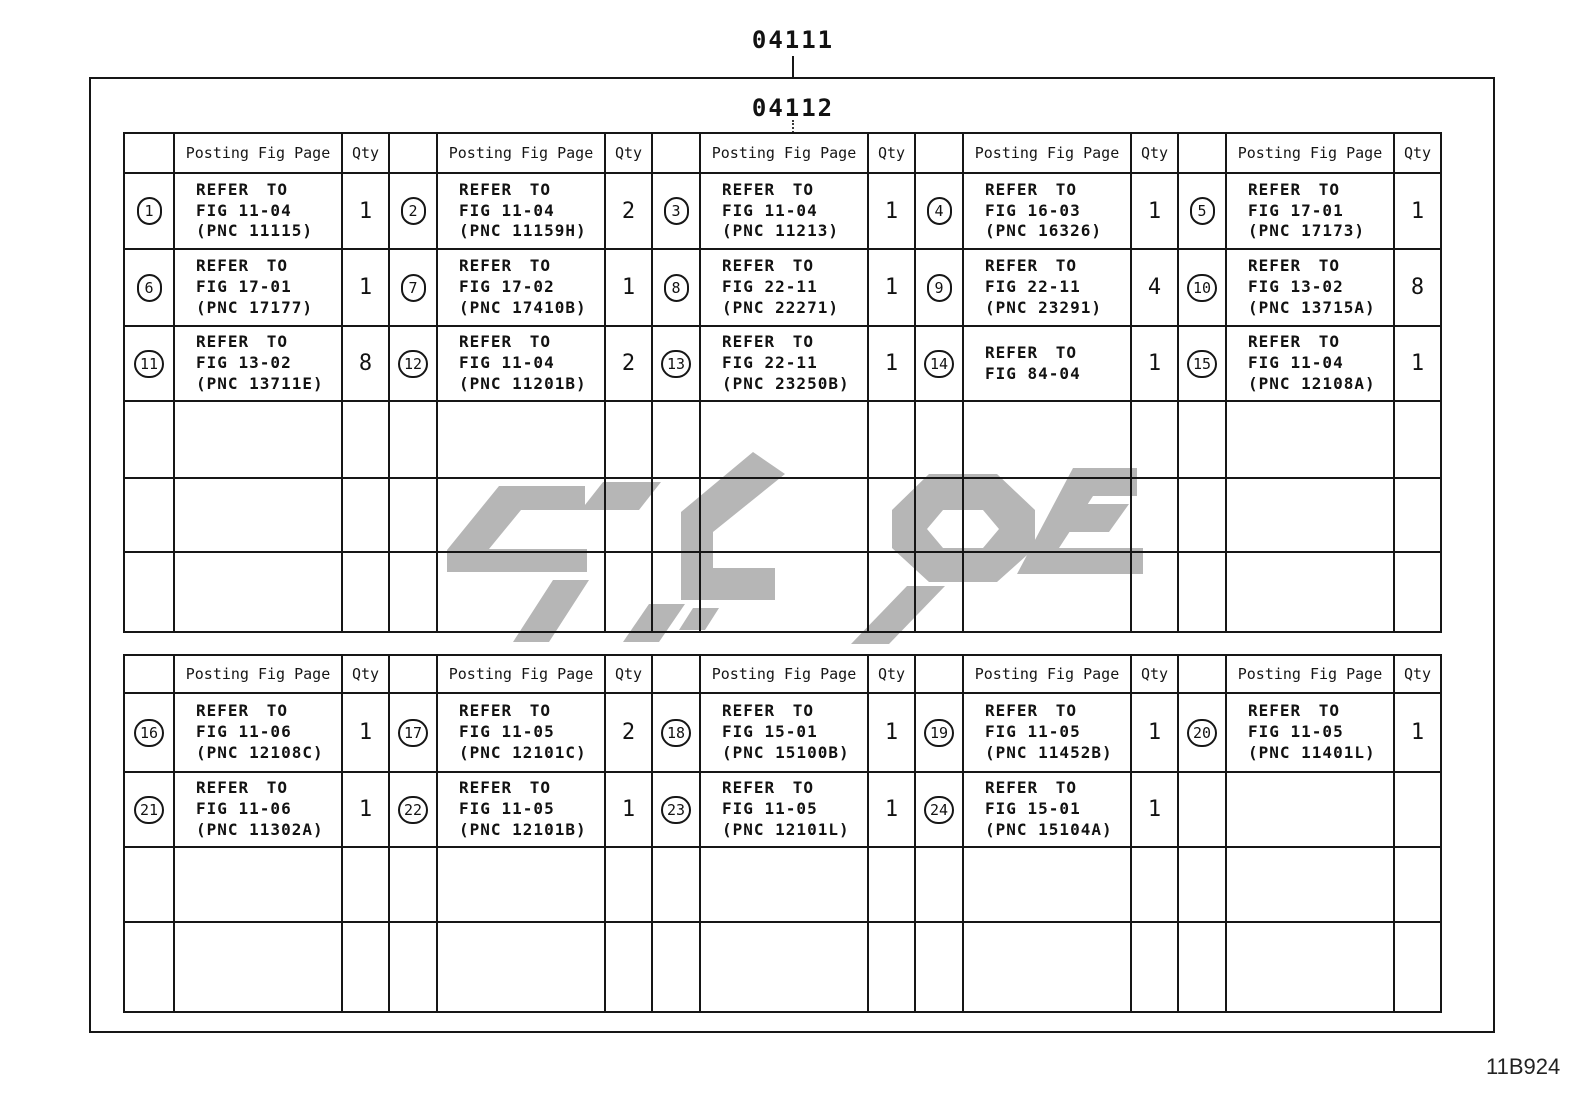  I want to click on pnc-text: (PNC 13711E), so click(260, 383).